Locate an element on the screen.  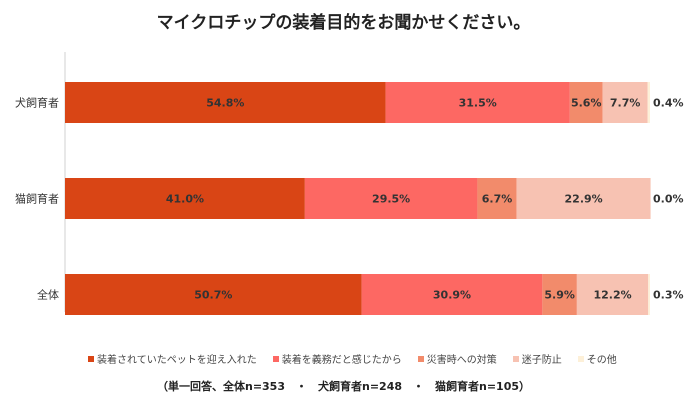
category-label: 犬飼育者 is located at coordinates (37, 103).